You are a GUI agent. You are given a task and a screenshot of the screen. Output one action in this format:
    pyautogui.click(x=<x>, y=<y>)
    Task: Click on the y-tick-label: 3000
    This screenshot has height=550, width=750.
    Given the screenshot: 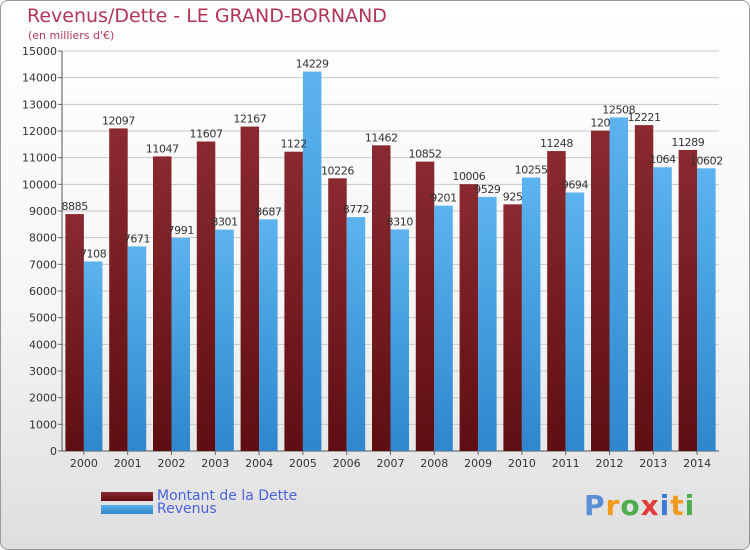 What is the action you would take?
    pyautogui.click(x=43, y=371)
    